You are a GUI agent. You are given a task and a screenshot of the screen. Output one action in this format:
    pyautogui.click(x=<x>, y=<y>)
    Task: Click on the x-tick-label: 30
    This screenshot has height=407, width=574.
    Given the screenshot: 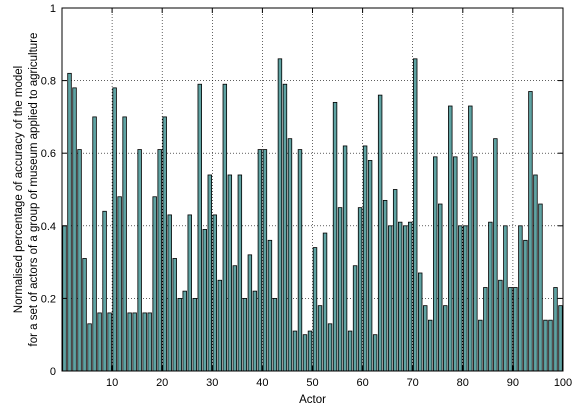 What is the action you would take?
    pyautogui.click(x=212, y=383)
    